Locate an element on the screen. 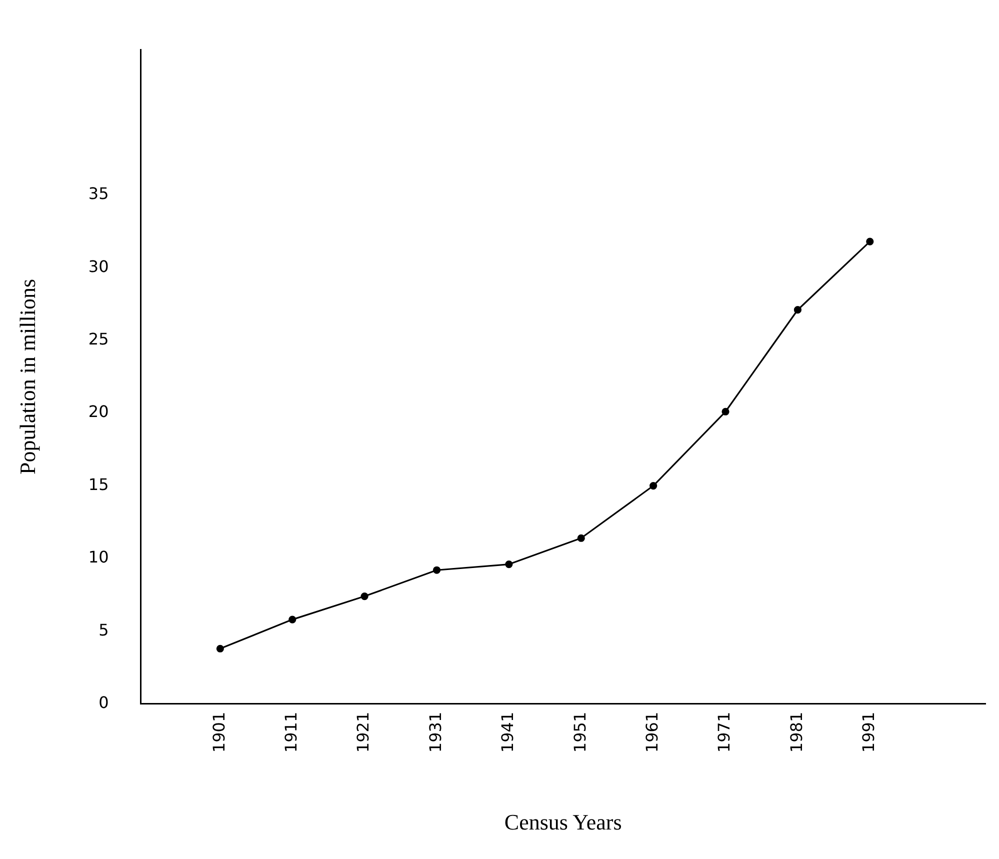 This screenshot has width=999, height=859. y-tick-label: 10 is located at coordinates (98, 557).